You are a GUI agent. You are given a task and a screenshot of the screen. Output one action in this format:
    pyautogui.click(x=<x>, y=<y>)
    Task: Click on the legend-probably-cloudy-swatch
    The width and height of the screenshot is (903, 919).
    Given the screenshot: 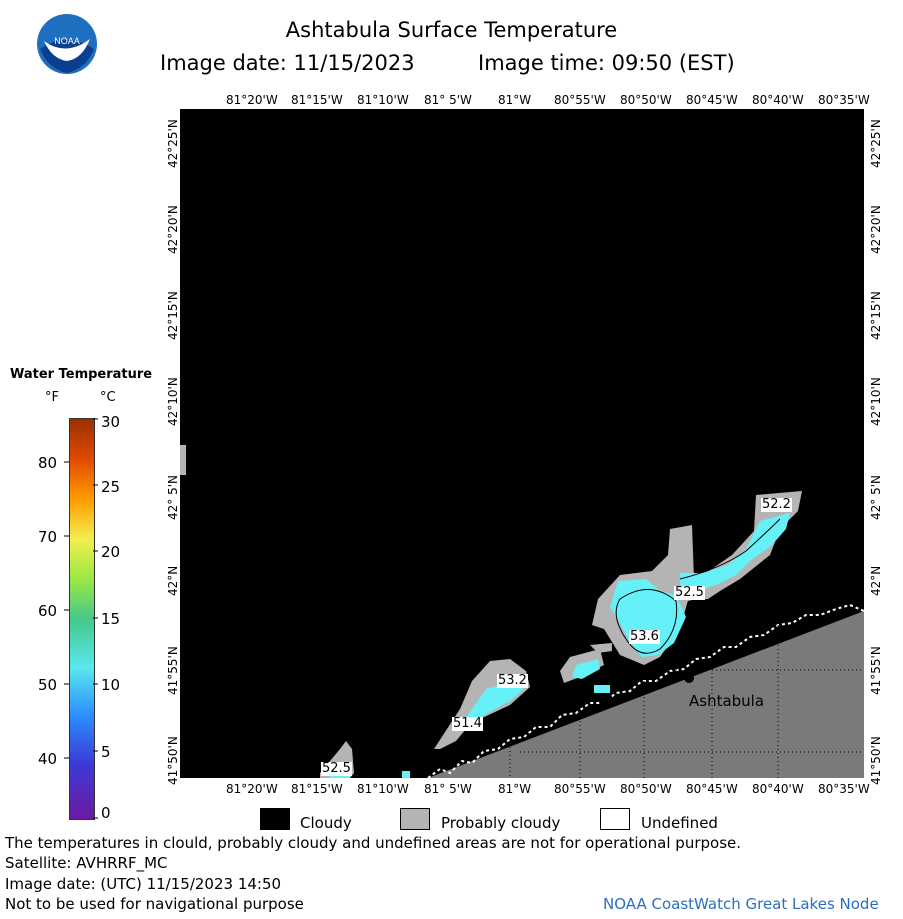 What is the action you would take?
    pyautogui.click(x=415, y=819)
    